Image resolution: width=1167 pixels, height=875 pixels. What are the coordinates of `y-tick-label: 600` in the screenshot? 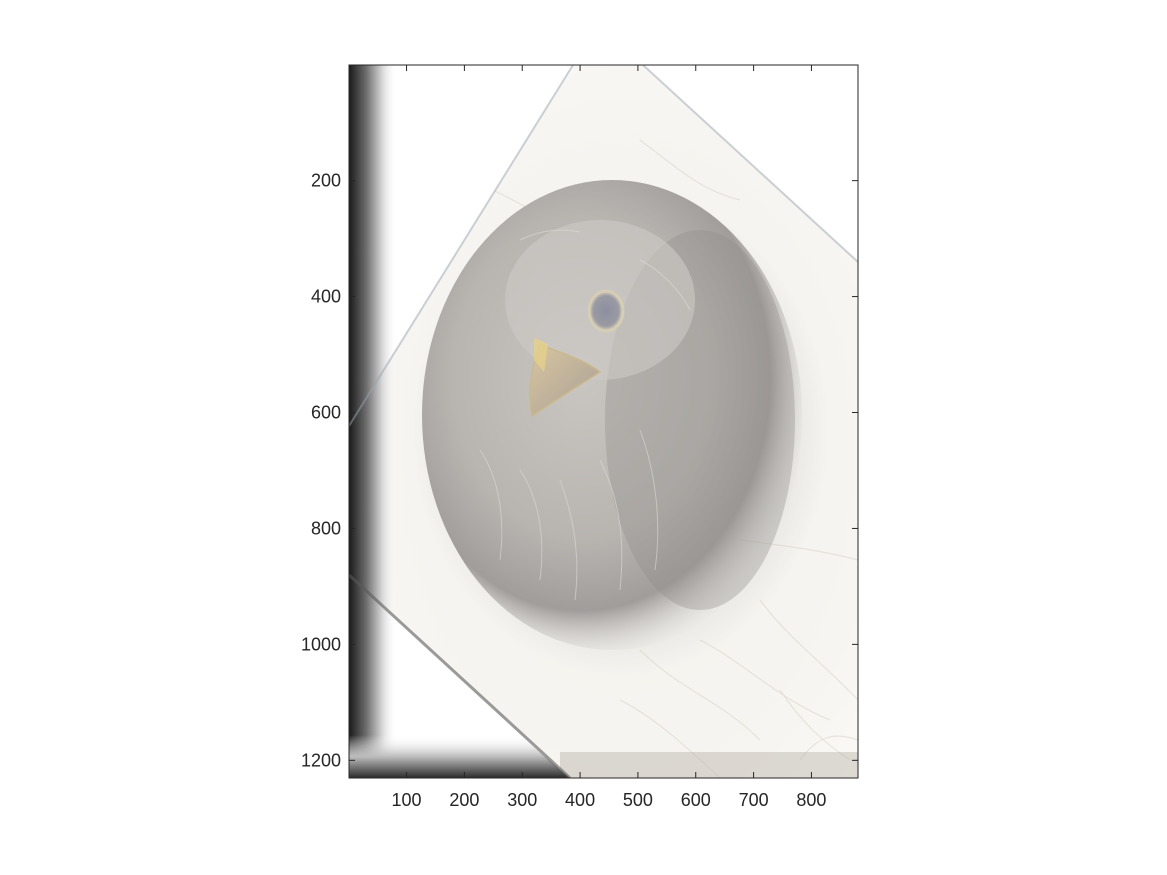 It's located at (326, 413).